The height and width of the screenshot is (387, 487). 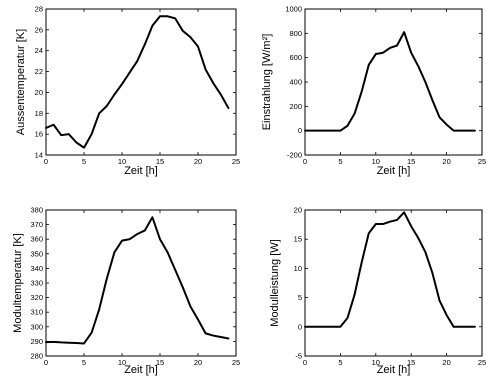 What do you see at coordinates (36, 326) in the screenshot?
I see `chart-2-y-tick-label: 300` at bounding box center [36, 326].